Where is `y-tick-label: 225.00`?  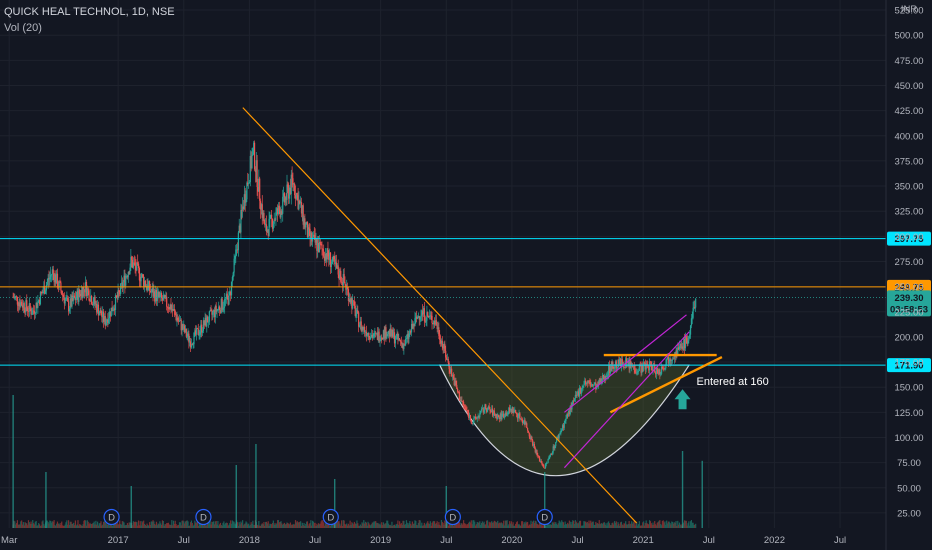
y-tick-label: 225.00 is located at coordinates (908, 312).